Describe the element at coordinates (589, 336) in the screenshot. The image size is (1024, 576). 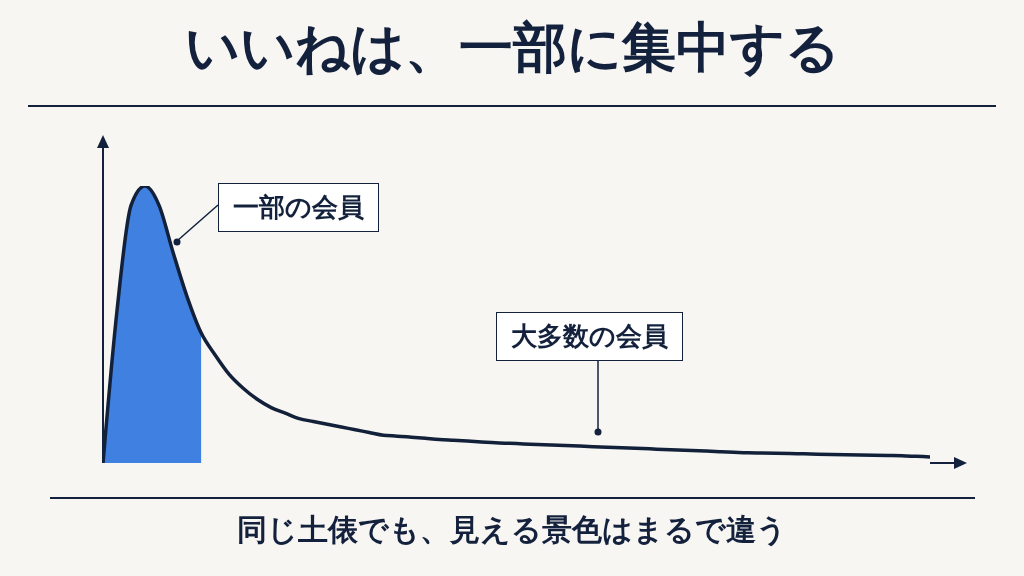
I see `annotation: 大多数の会員` at that location.